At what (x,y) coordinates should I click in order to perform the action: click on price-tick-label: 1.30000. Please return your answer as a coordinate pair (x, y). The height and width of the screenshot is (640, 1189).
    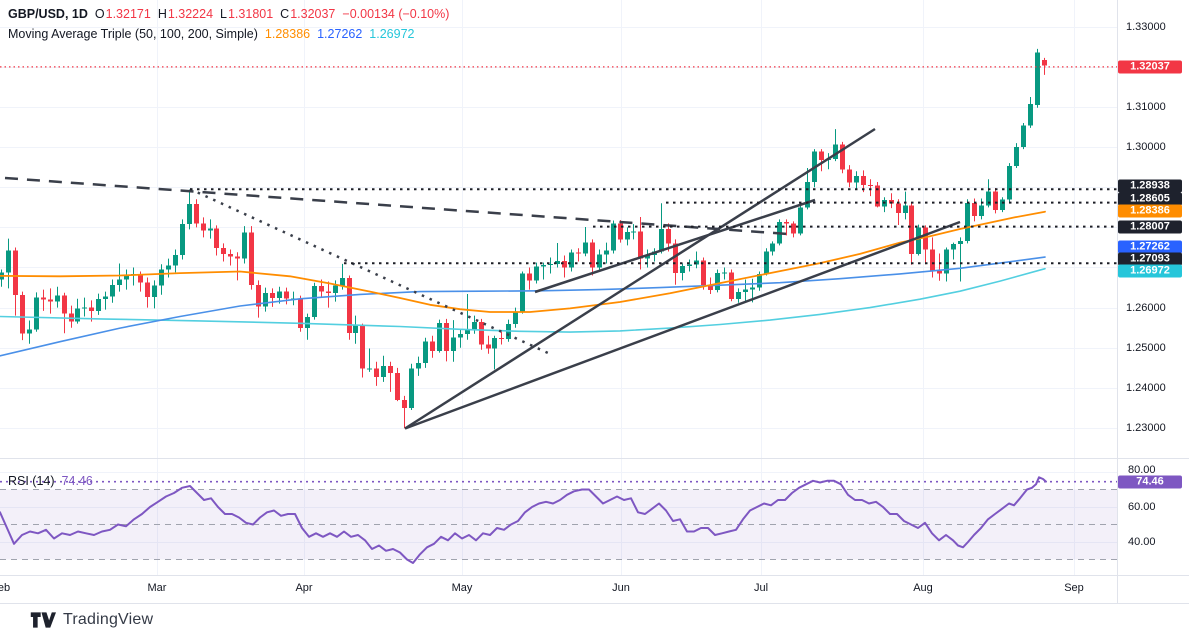
    Looking at the image, I should click on (1146, 147).